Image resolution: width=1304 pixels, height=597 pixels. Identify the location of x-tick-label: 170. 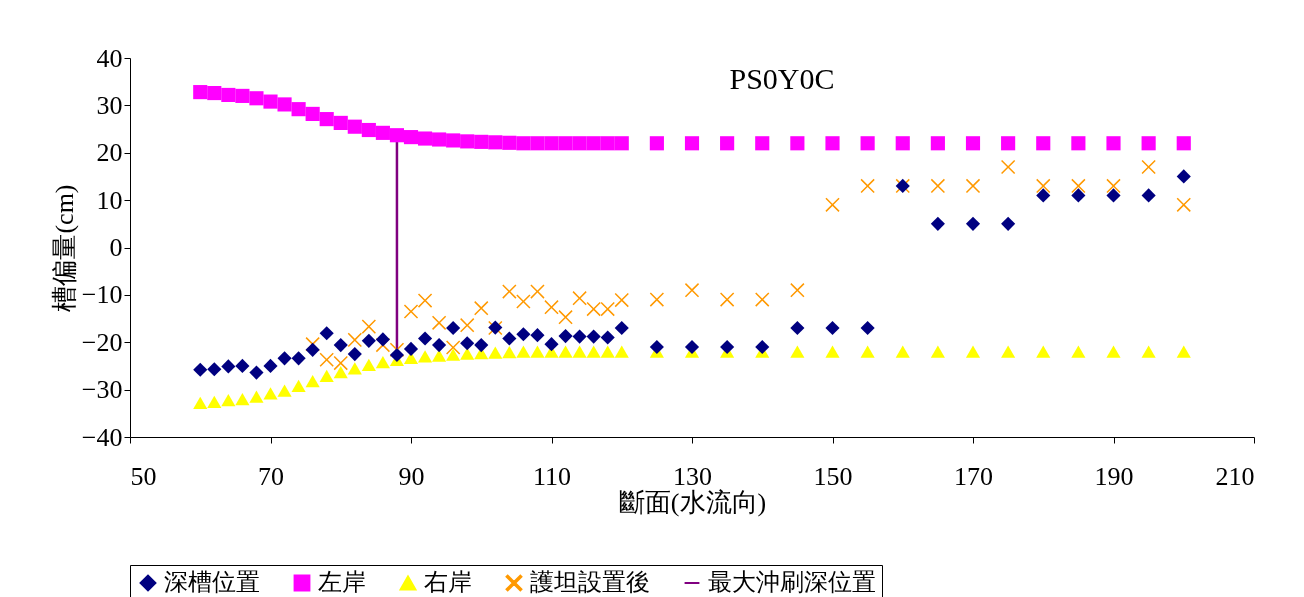
(973, 476).